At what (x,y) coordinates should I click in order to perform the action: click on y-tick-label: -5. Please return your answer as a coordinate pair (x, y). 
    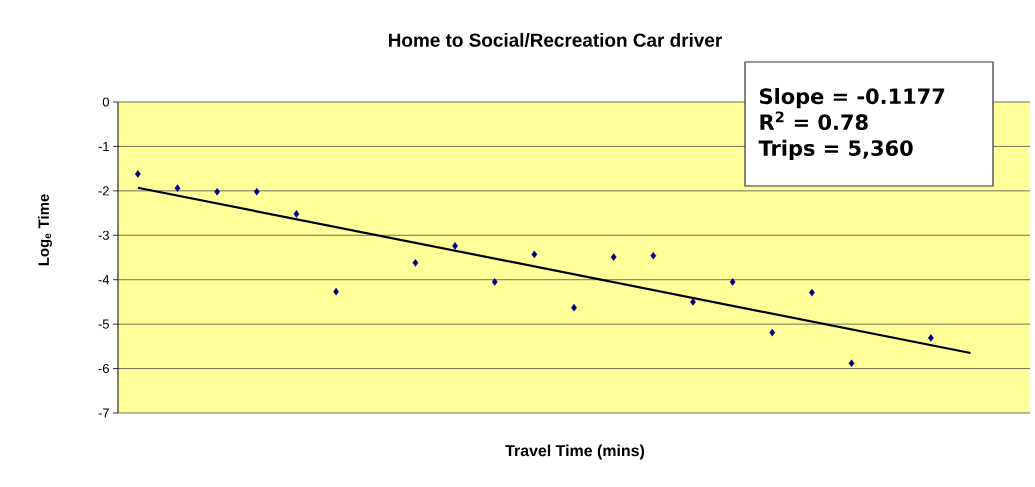
    Looking at the image, I should click on (103, 324).